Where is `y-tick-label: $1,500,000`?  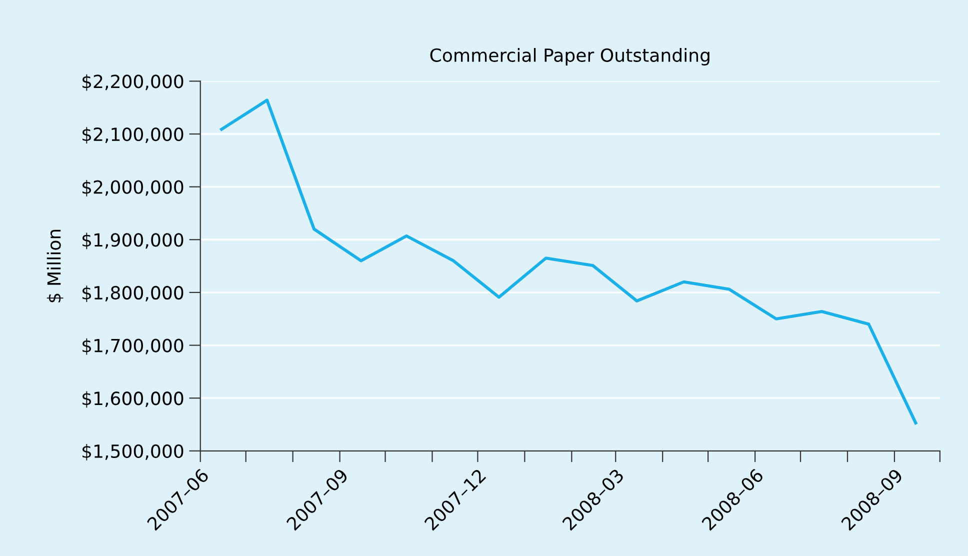 y-tick-label: $1,500,000 is located at coordinates (133, 452).